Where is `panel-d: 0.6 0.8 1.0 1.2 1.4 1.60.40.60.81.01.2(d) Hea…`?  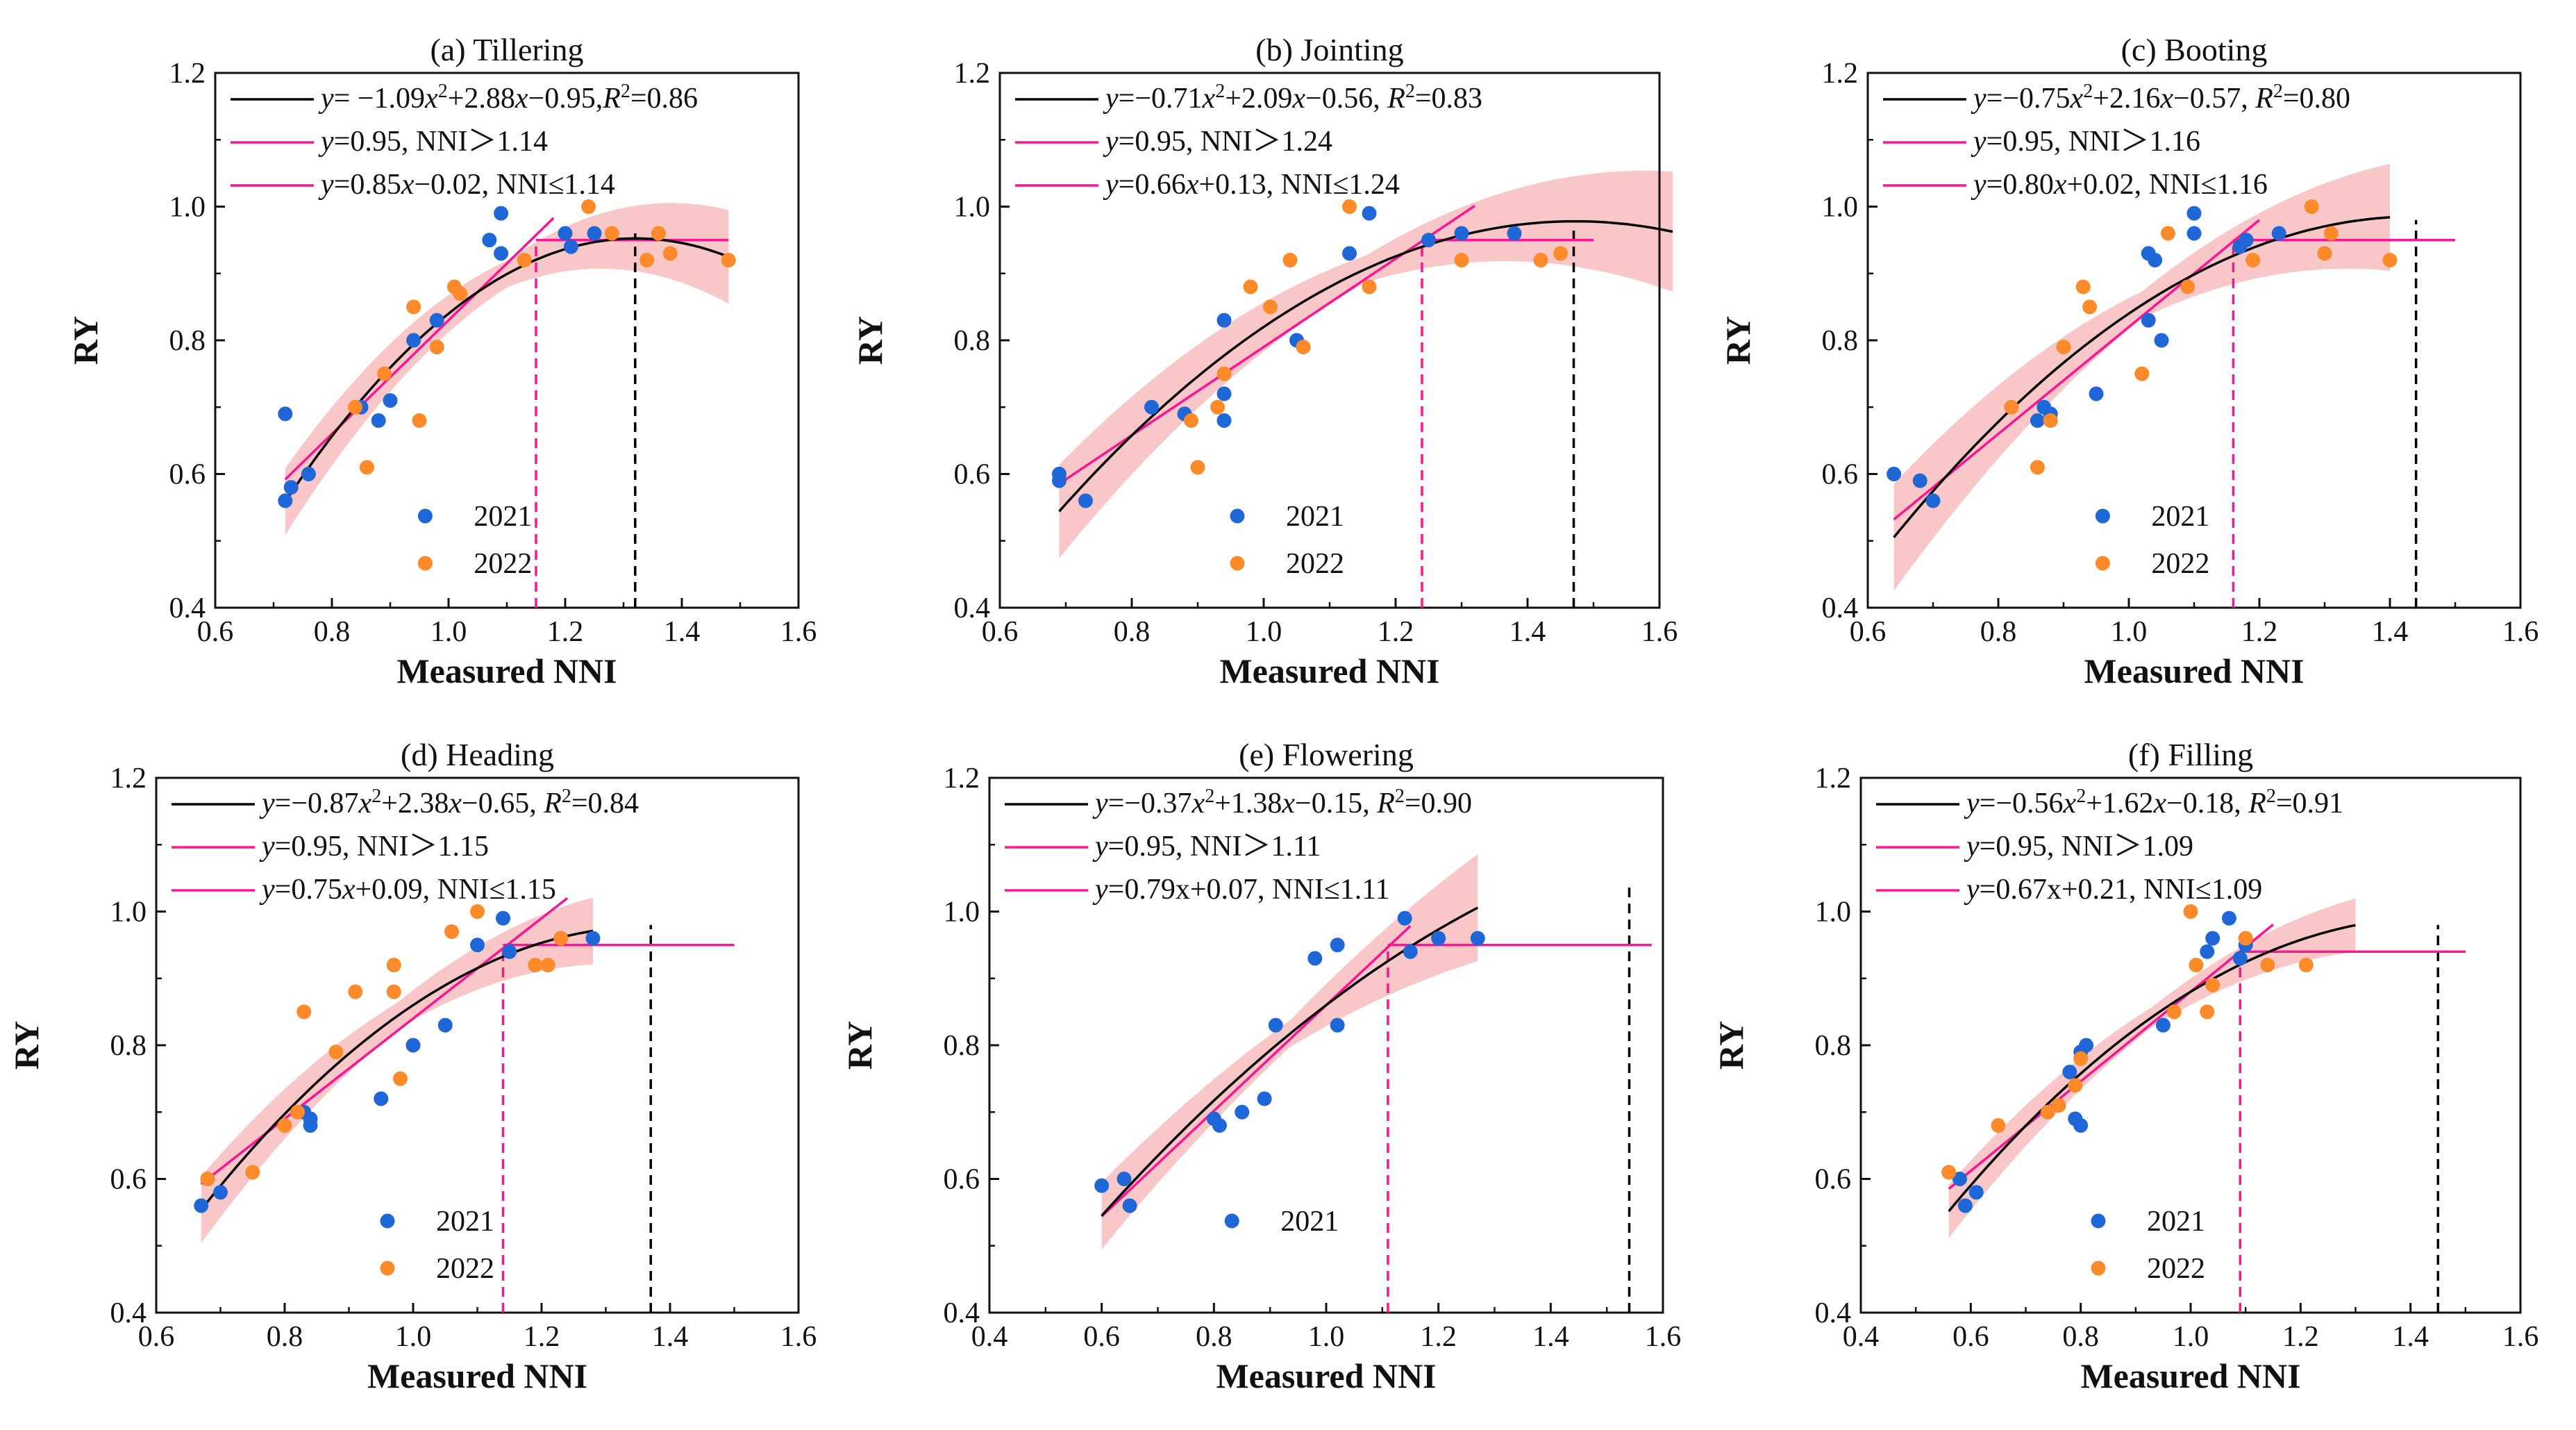 panel-d: 0.6 0.8 1.0 1.2 1.4 1.60.40.60.81.01.2(d) Hea… is located at coordinates (412, 1066).